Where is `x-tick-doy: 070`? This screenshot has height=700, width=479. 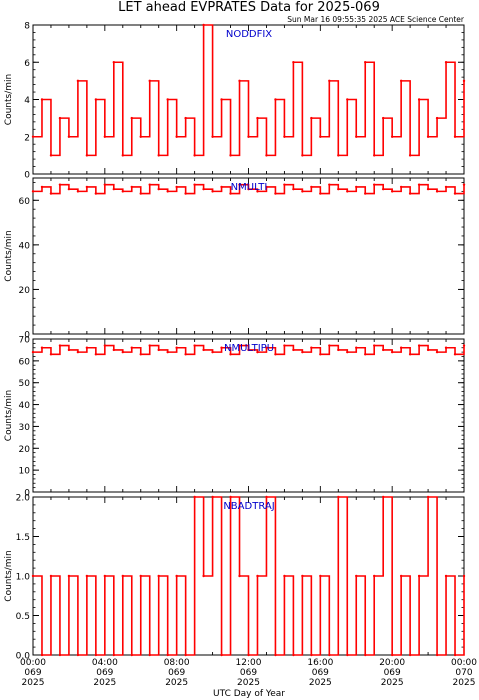 x-tick-doy: 070 is located at coordinates (463, 673).